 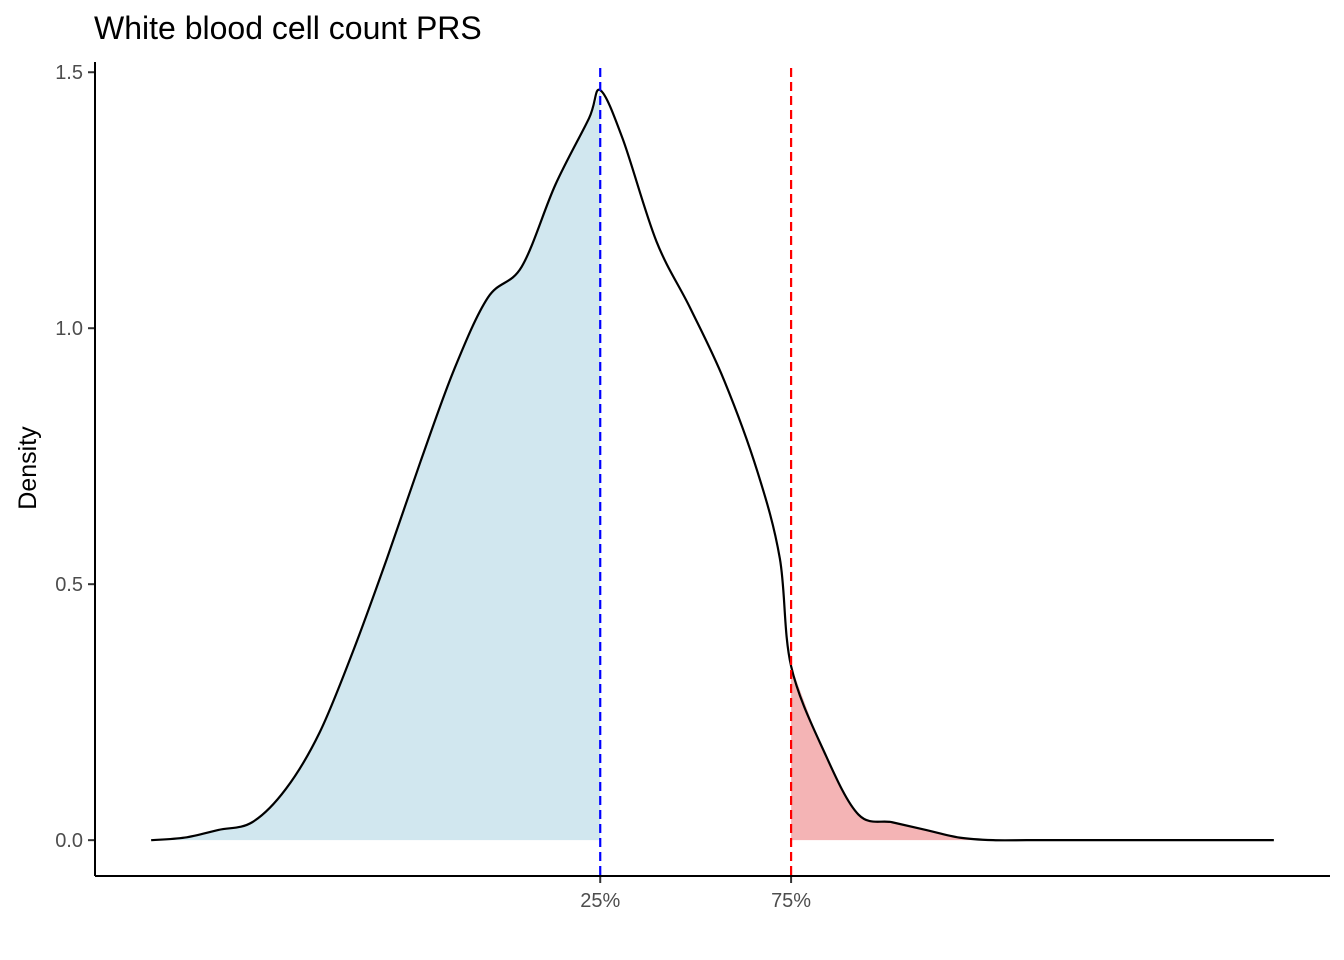 I want to click on chart-title: White blood cell count PRS, so click(x=288, y=28).